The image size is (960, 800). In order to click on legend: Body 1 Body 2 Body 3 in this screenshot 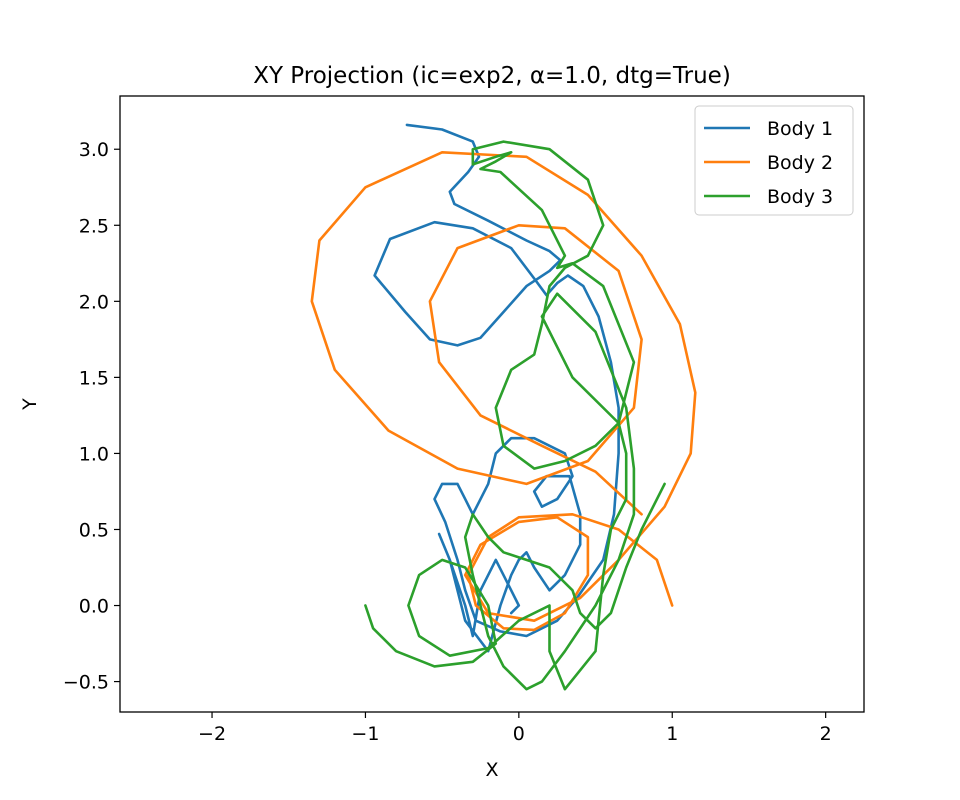, I will do `click(774, 160)`.